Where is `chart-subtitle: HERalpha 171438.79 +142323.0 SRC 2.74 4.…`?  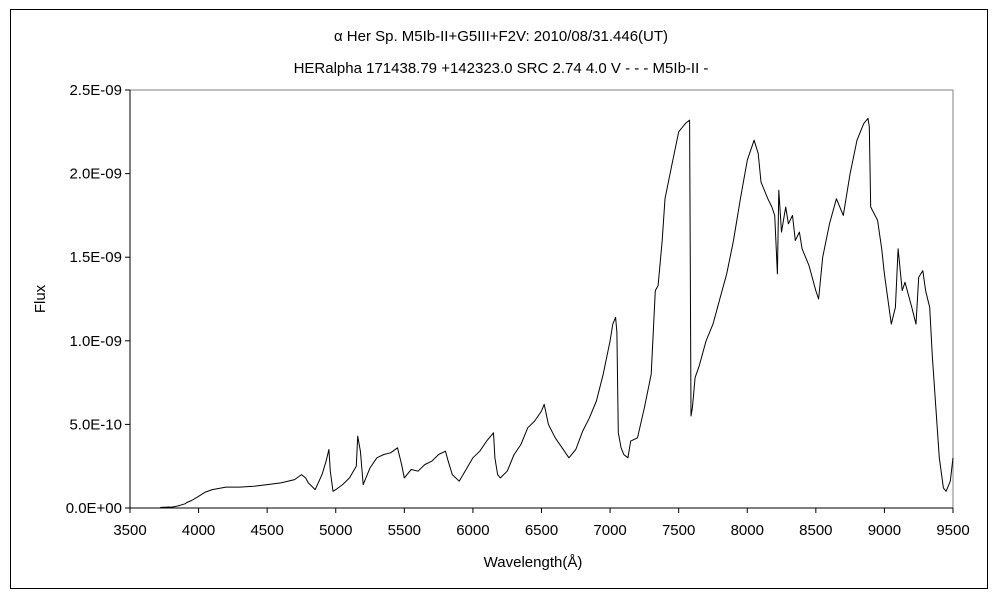
chart-subtitle: HERalpha 171438.79 +142323.0 SRC 2.74 4.… is located at coordinates (501, 68).